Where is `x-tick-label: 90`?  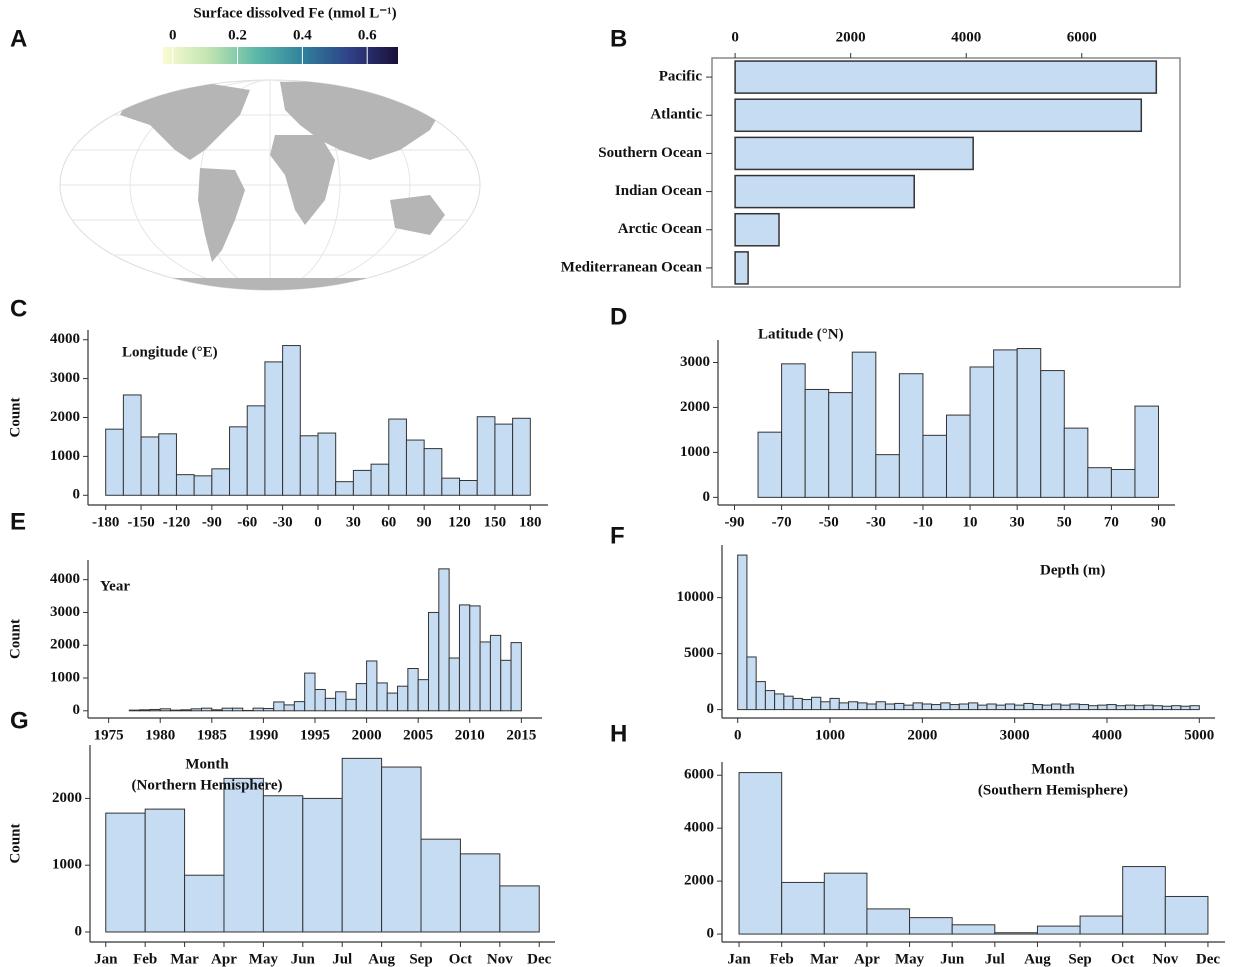 x-tick-label: 90 is located at coordinates (1158, 522).